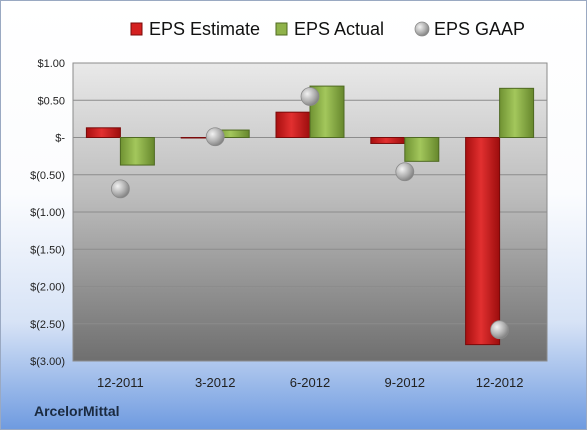 Image resolution: width=587 pixels, height=431 pixels. Describe the element at coordinates (422, 29) in the screenshot. I see `legend-gaap-swatch` at that location.